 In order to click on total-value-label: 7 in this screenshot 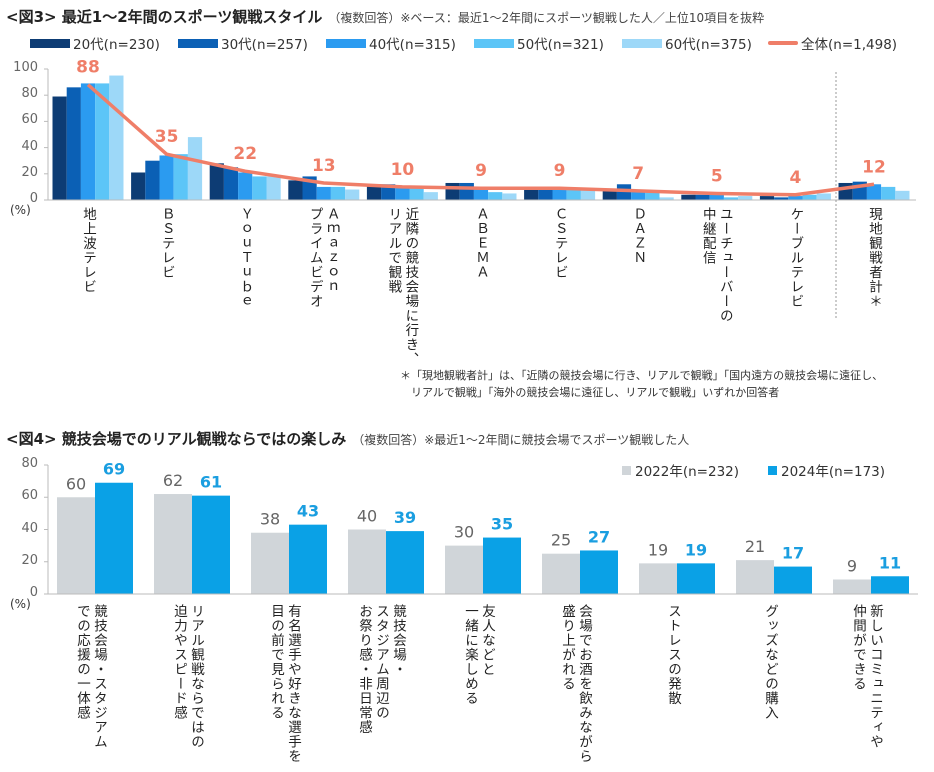, I will do `click(638, 174)`.